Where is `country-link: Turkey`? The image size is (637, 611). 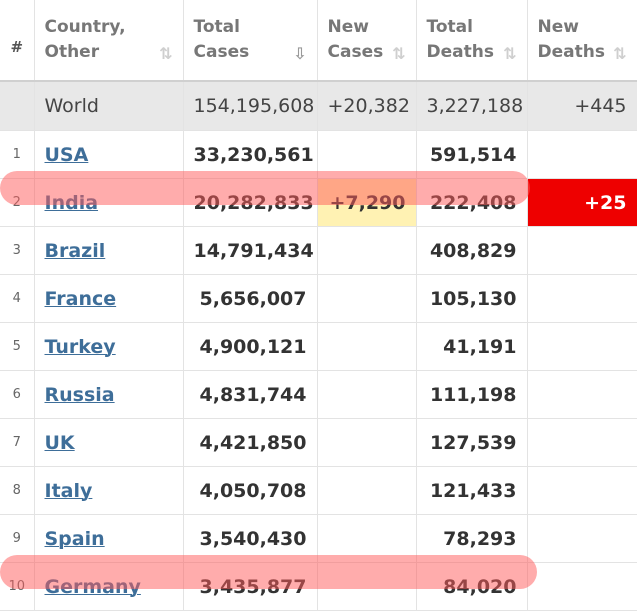
country-link: Turkey is located at coordinates (80, 346).